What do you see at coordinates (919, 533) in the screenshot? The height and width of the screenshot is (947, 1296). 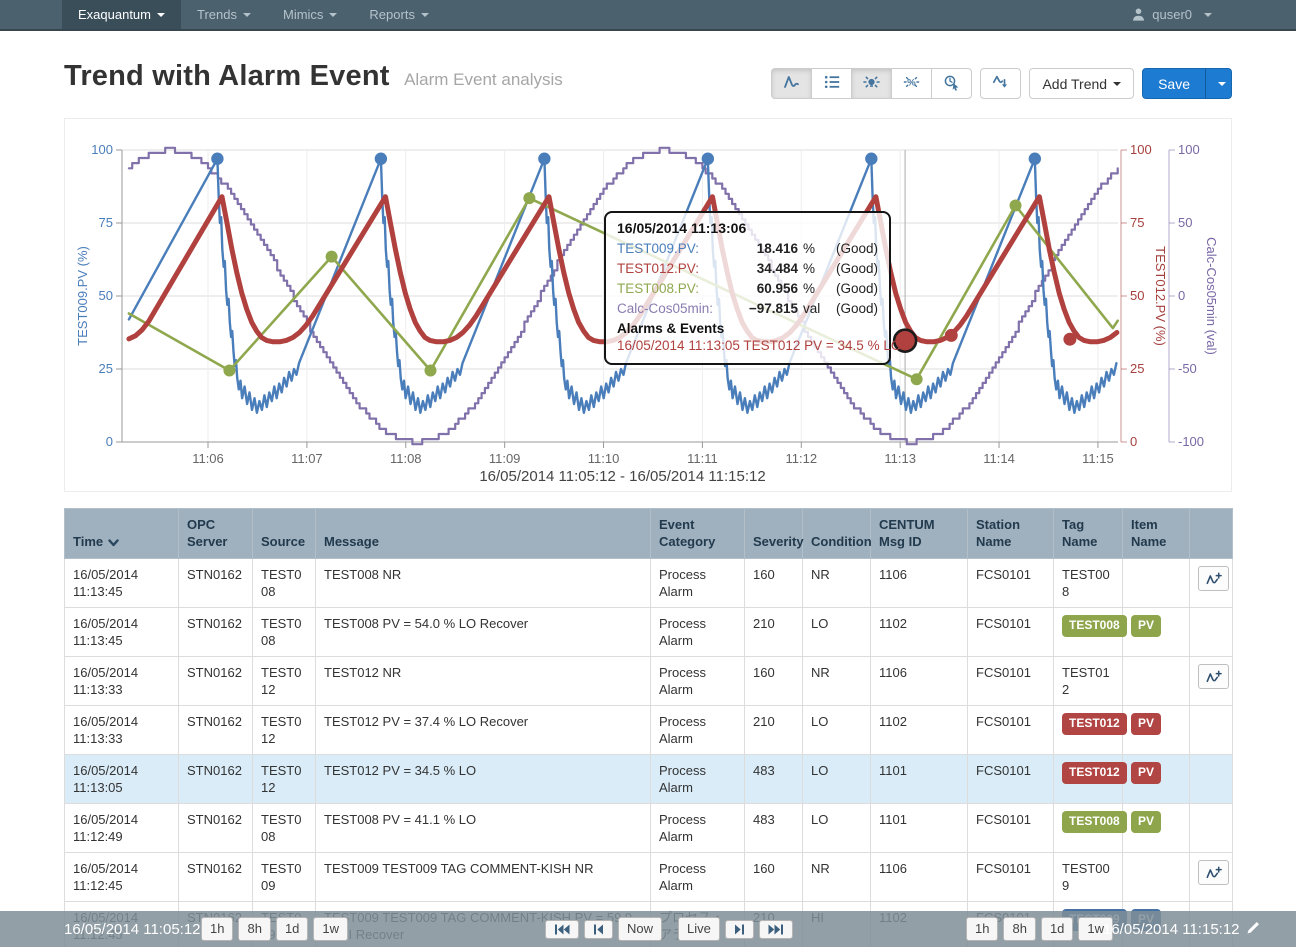 I see `column-header-msg_id: CENTUM Msg ID` at bounding box center [919, 533].